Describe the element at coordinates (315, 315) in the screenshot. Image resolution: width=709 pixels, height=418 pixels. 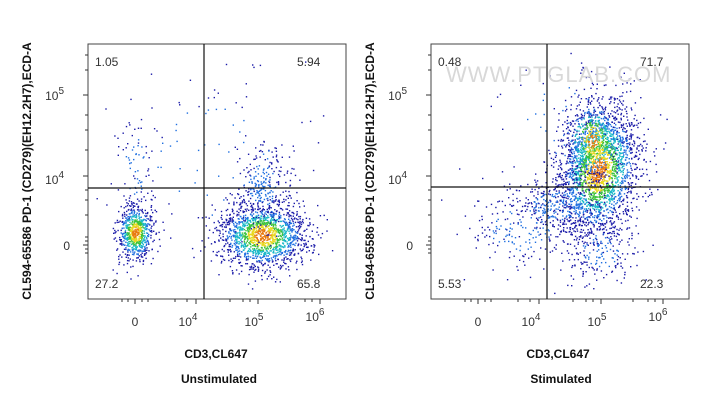
I see `x-tick-1e6-left: 106` at that location.